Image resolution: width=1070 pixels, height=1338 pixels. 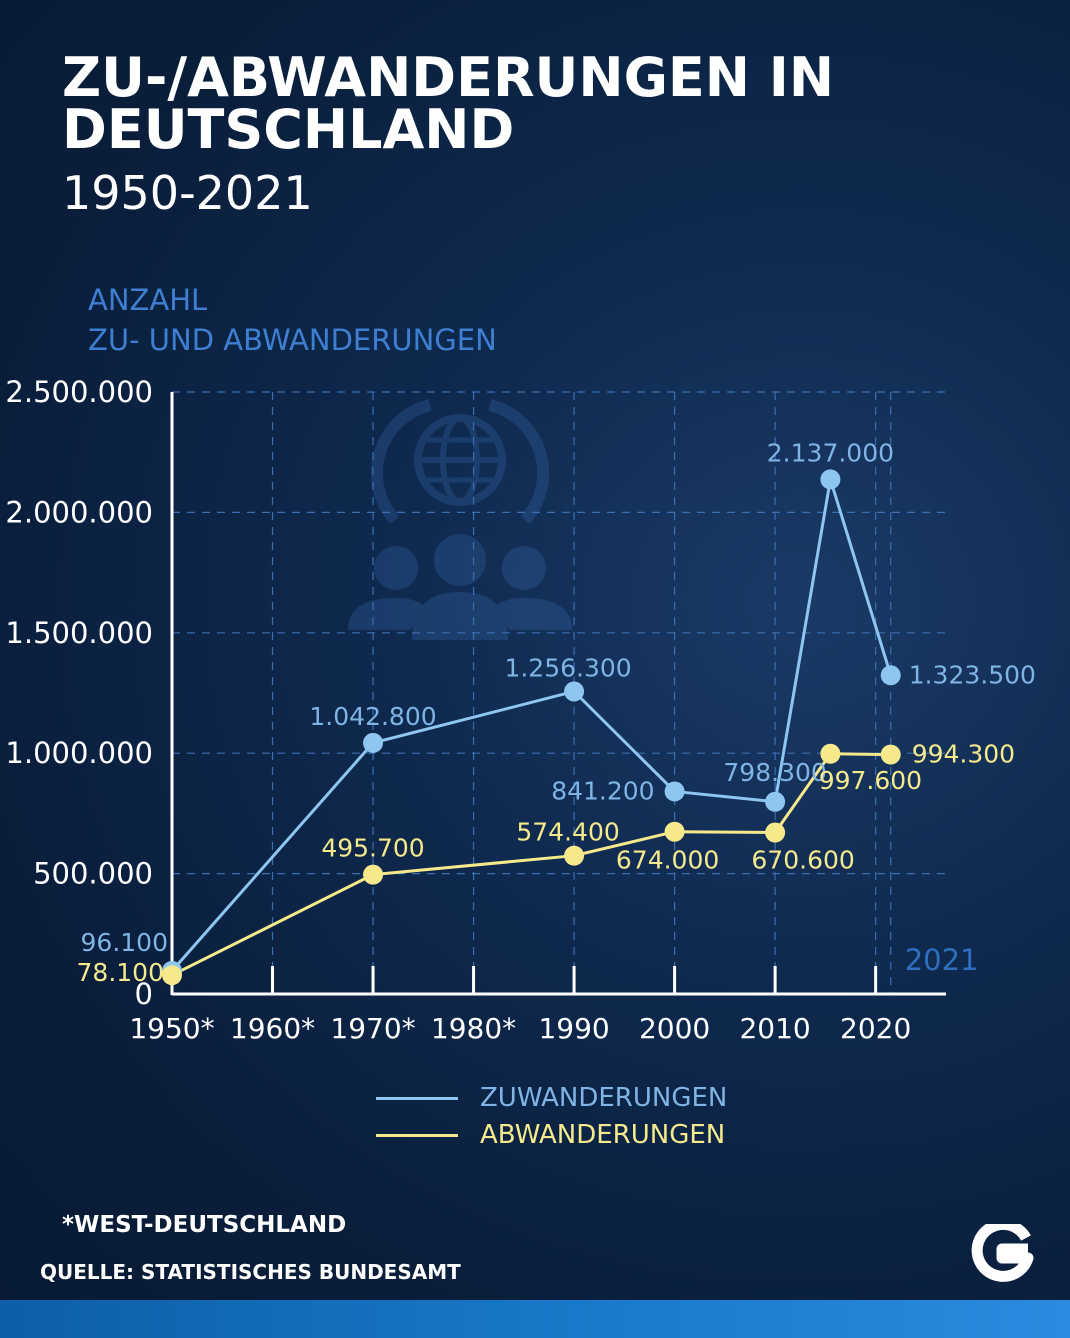 I want to click on data-label-abwanderungen: 994.300, so click(x=963, y=754).